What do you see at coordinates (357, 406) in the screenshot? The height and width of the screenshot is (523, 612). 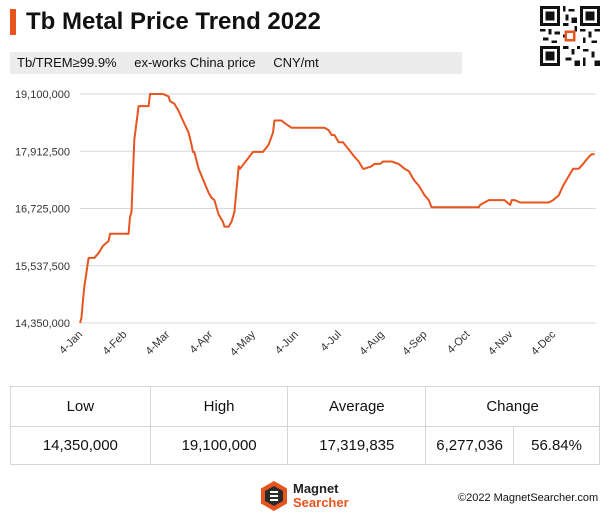 I see `stats-header-average: Average` at bounding box center [357, 406].